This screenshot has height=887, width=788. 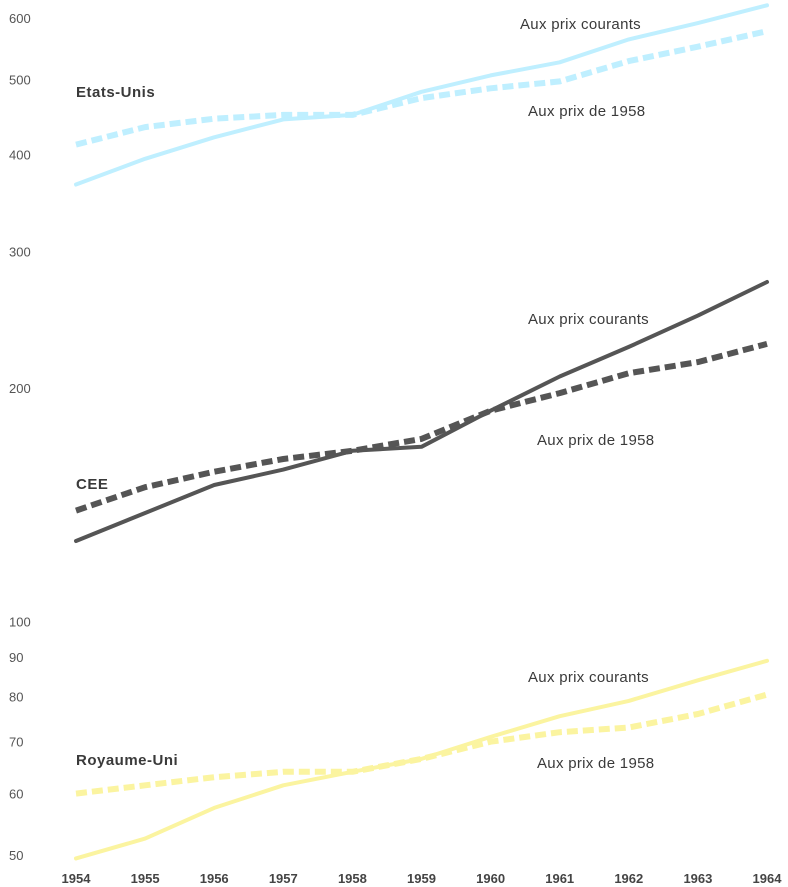 What do you see at coordinates (16, 794) in the screenshot?
I see `y-tick-label: 60` at bounding box center [16, 794].